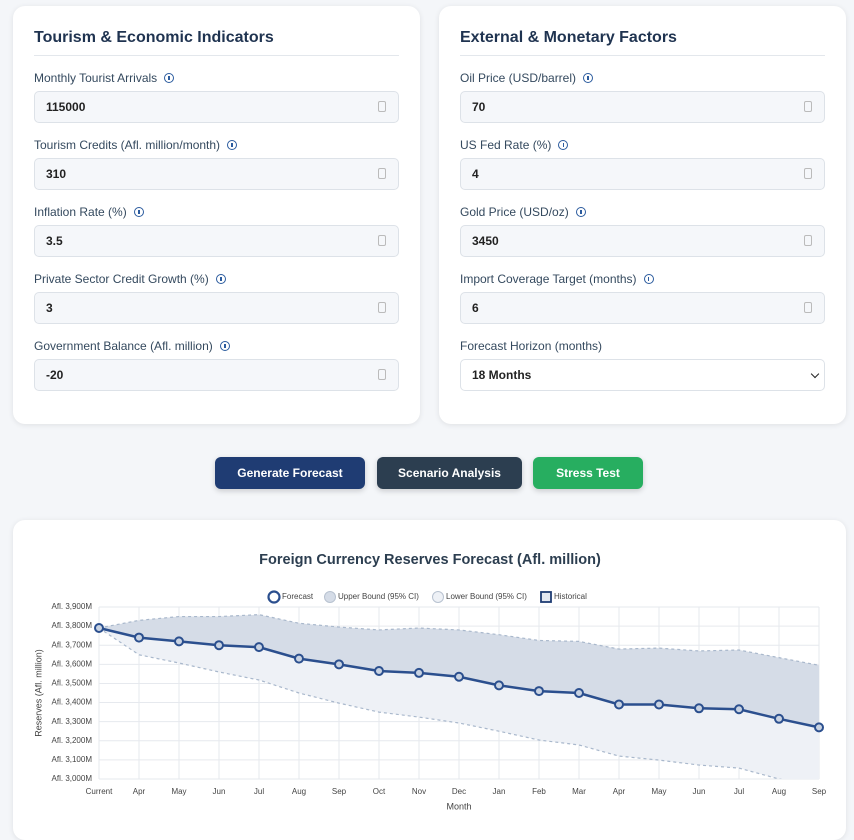  What do you see at coordinates (642, 375) in the screenshot?
I see `select: 18 Months` at bounding box center [642, 375].